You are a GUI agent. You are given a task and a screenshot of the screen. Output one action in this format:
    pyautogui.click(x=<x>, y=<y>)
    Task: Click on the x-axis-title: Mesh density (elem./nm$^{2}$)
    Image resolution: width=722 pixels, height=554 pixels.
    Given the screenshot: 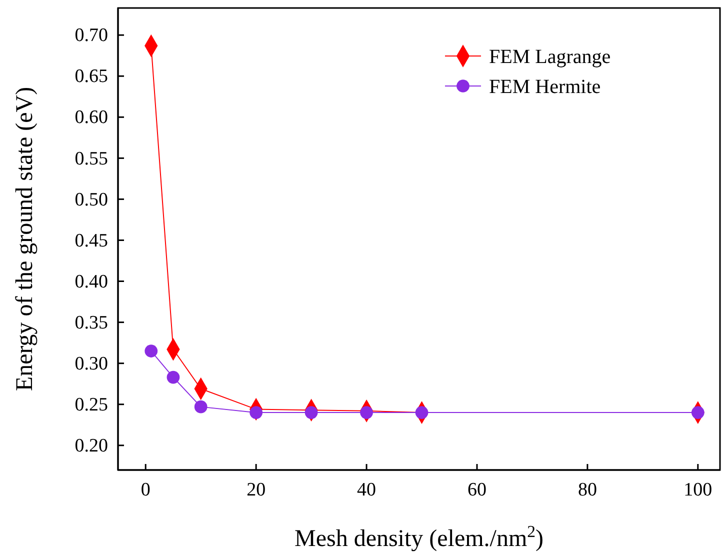 What is the action you would take?
    pyautogui.click(x=419, y=537)
    